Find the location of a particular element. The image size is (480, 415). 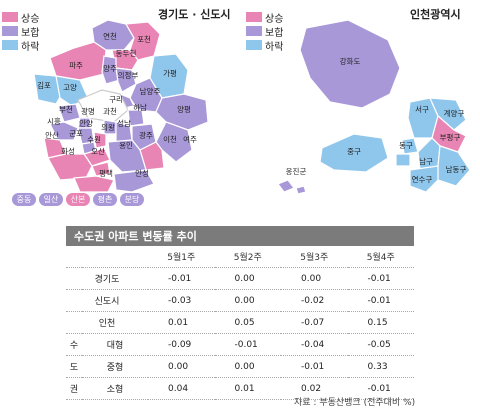

new-town-pills: 중동 일산 산본 평촌 분당 is located at coordinates (78, 199).